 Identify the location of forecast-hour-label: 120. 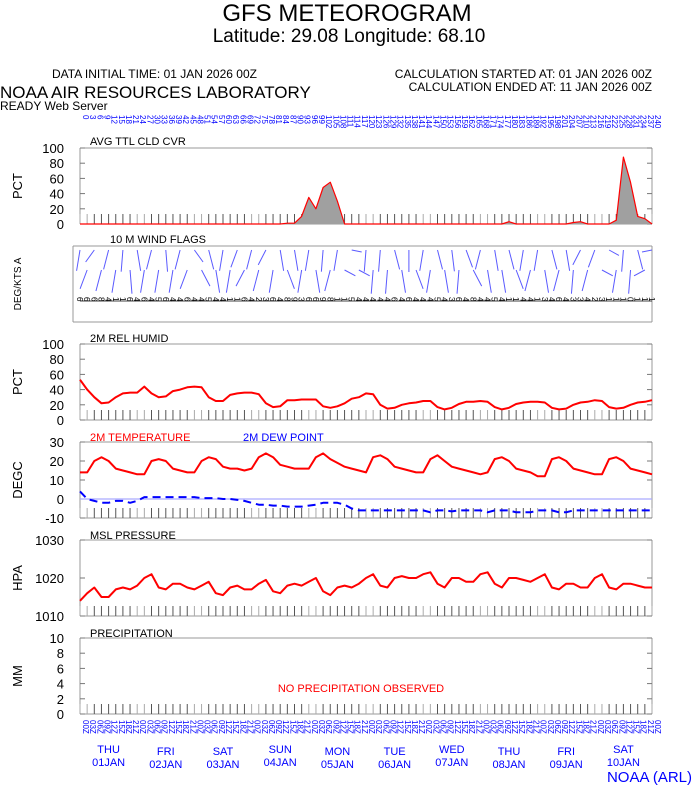
(371, 122).